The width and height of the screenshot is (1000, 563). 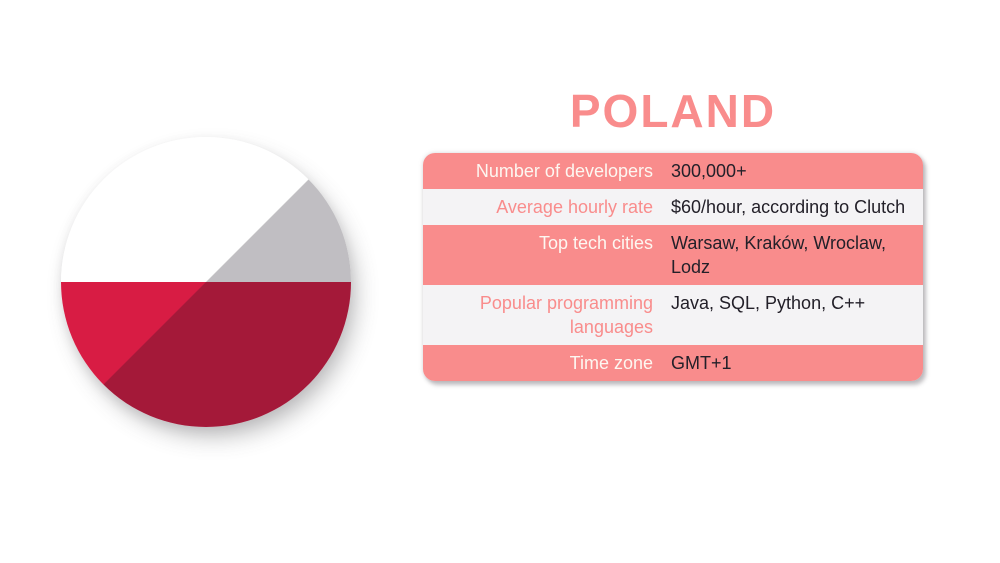 What do you see at coordinates (566, 315) in the screenshot?
I see `row-label: Popular programming languages` at bounding box center [566, 315].